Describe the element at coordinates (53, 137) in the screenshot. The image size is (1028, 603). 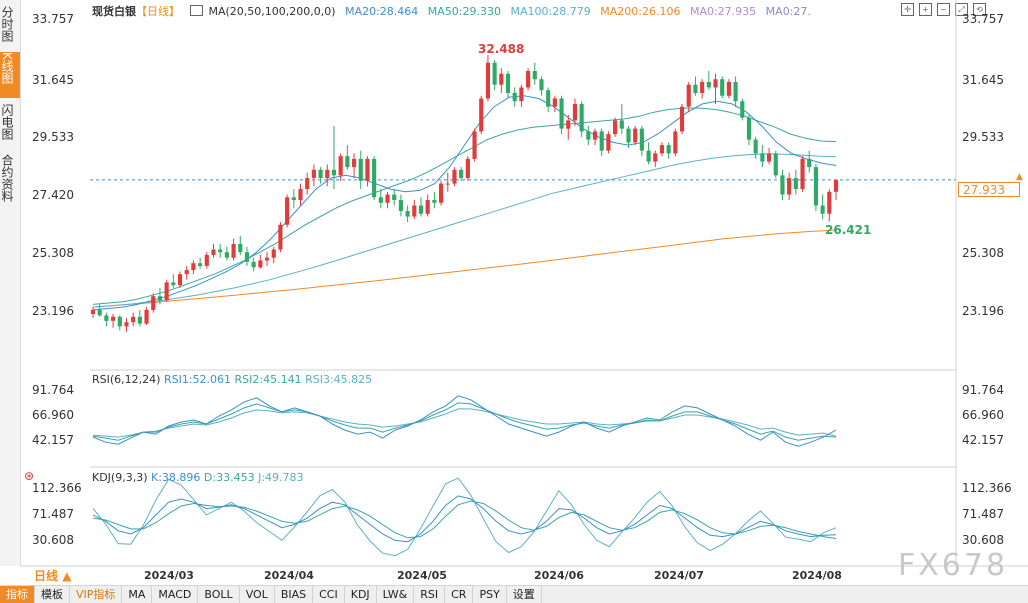
I see `price-axis-left-2: 29.533` at that location.